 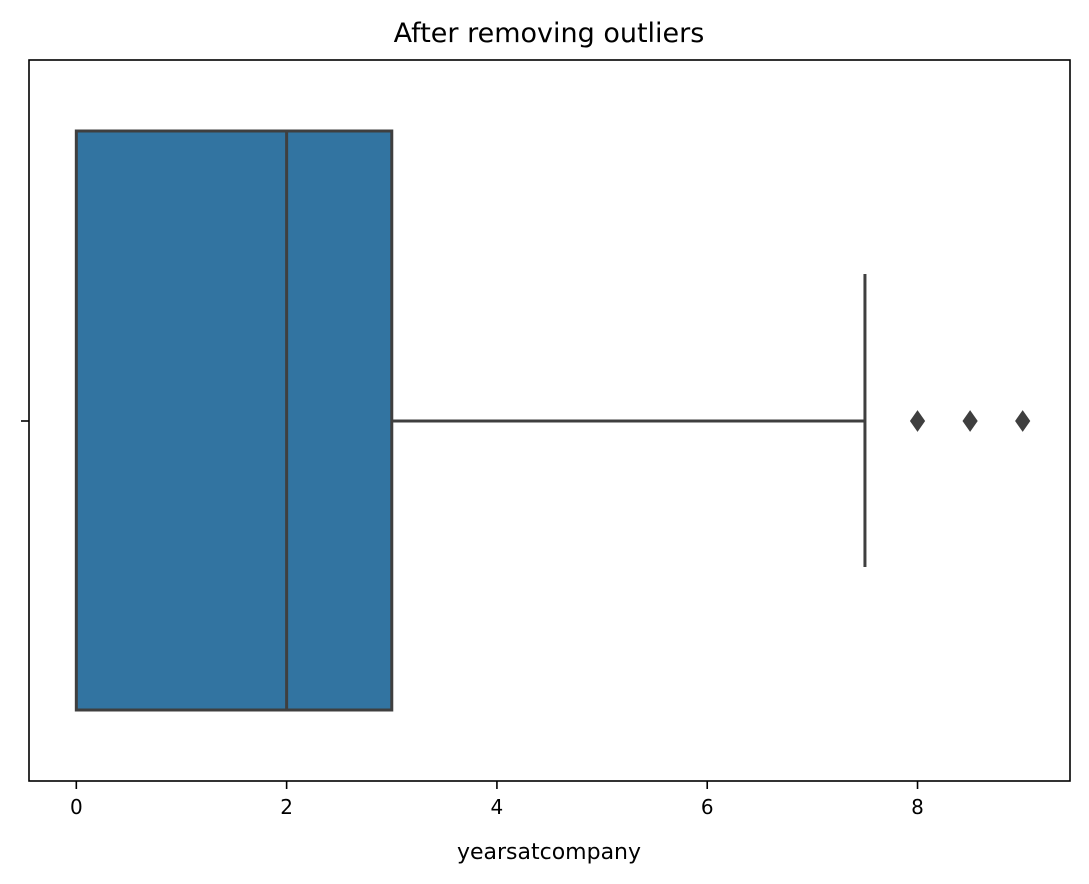 I want to click on x-tick-label: 6, so click(x=707, y=807).